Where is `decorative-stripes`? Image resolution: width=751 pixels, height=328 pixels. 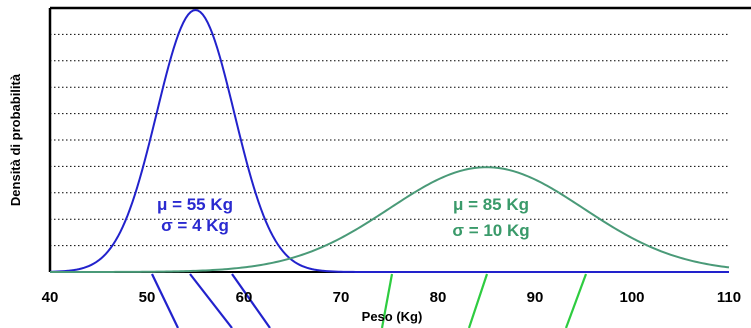 decorative-stripes is located at coordinates (369, 300).